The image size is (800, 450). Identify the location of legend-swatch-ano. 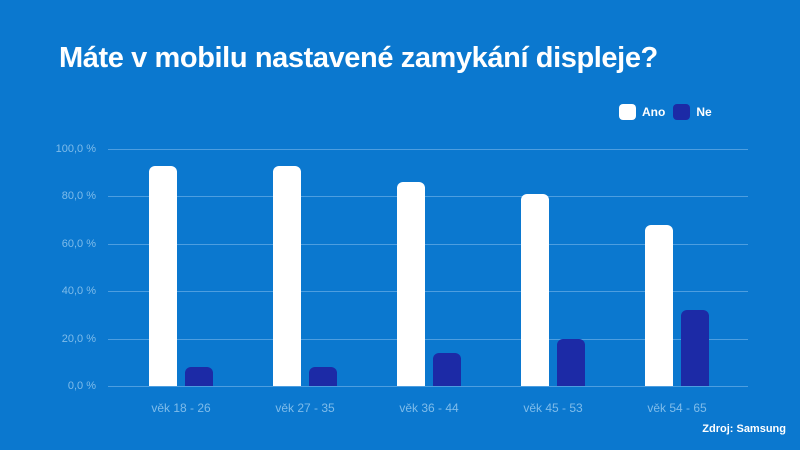
(627, 112).